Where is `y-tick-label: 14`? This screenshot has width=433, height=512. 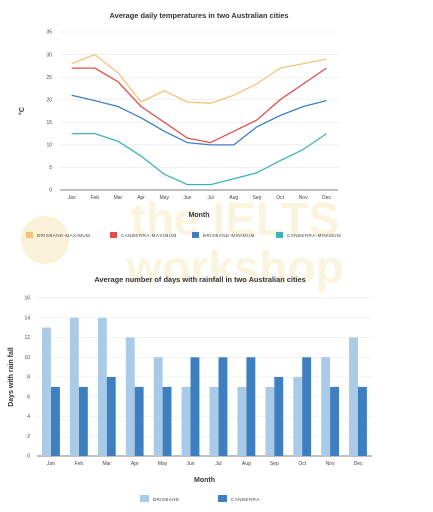 y-tick-label: 14 is located at coordinates (27, 318).